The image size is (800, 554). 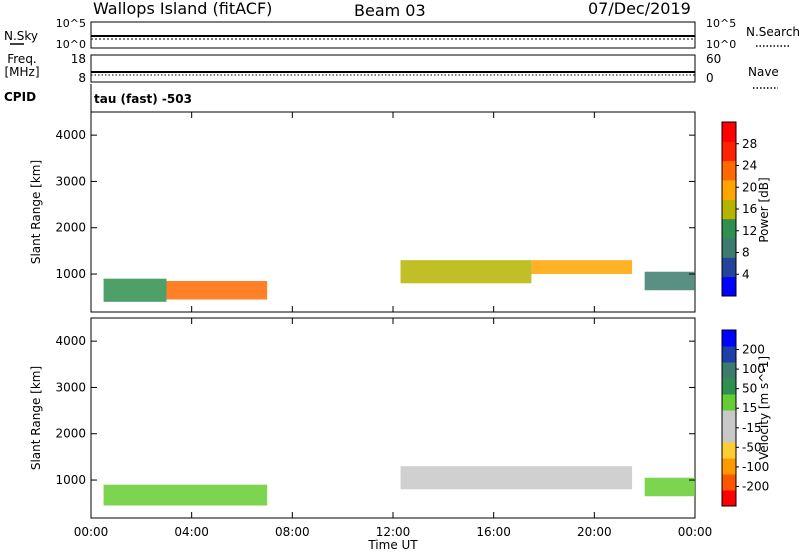 What do you see at coordinates (402, 34) in the screenshot?
I see `noise-panel: N.Sky 10^5 10^0 10^5 10^0 N.Search` at bounding box center [402, 34].